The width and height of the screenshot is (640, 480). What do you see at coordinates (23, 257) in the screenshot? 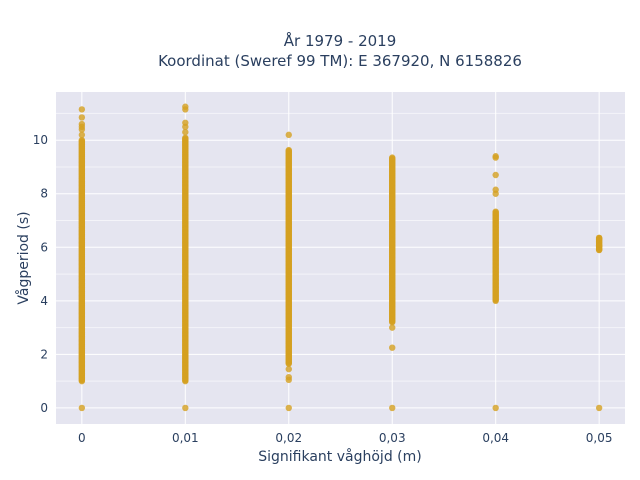
I see `y-axis-title: Vågperiod (s)` at bounding box center [23, 257].